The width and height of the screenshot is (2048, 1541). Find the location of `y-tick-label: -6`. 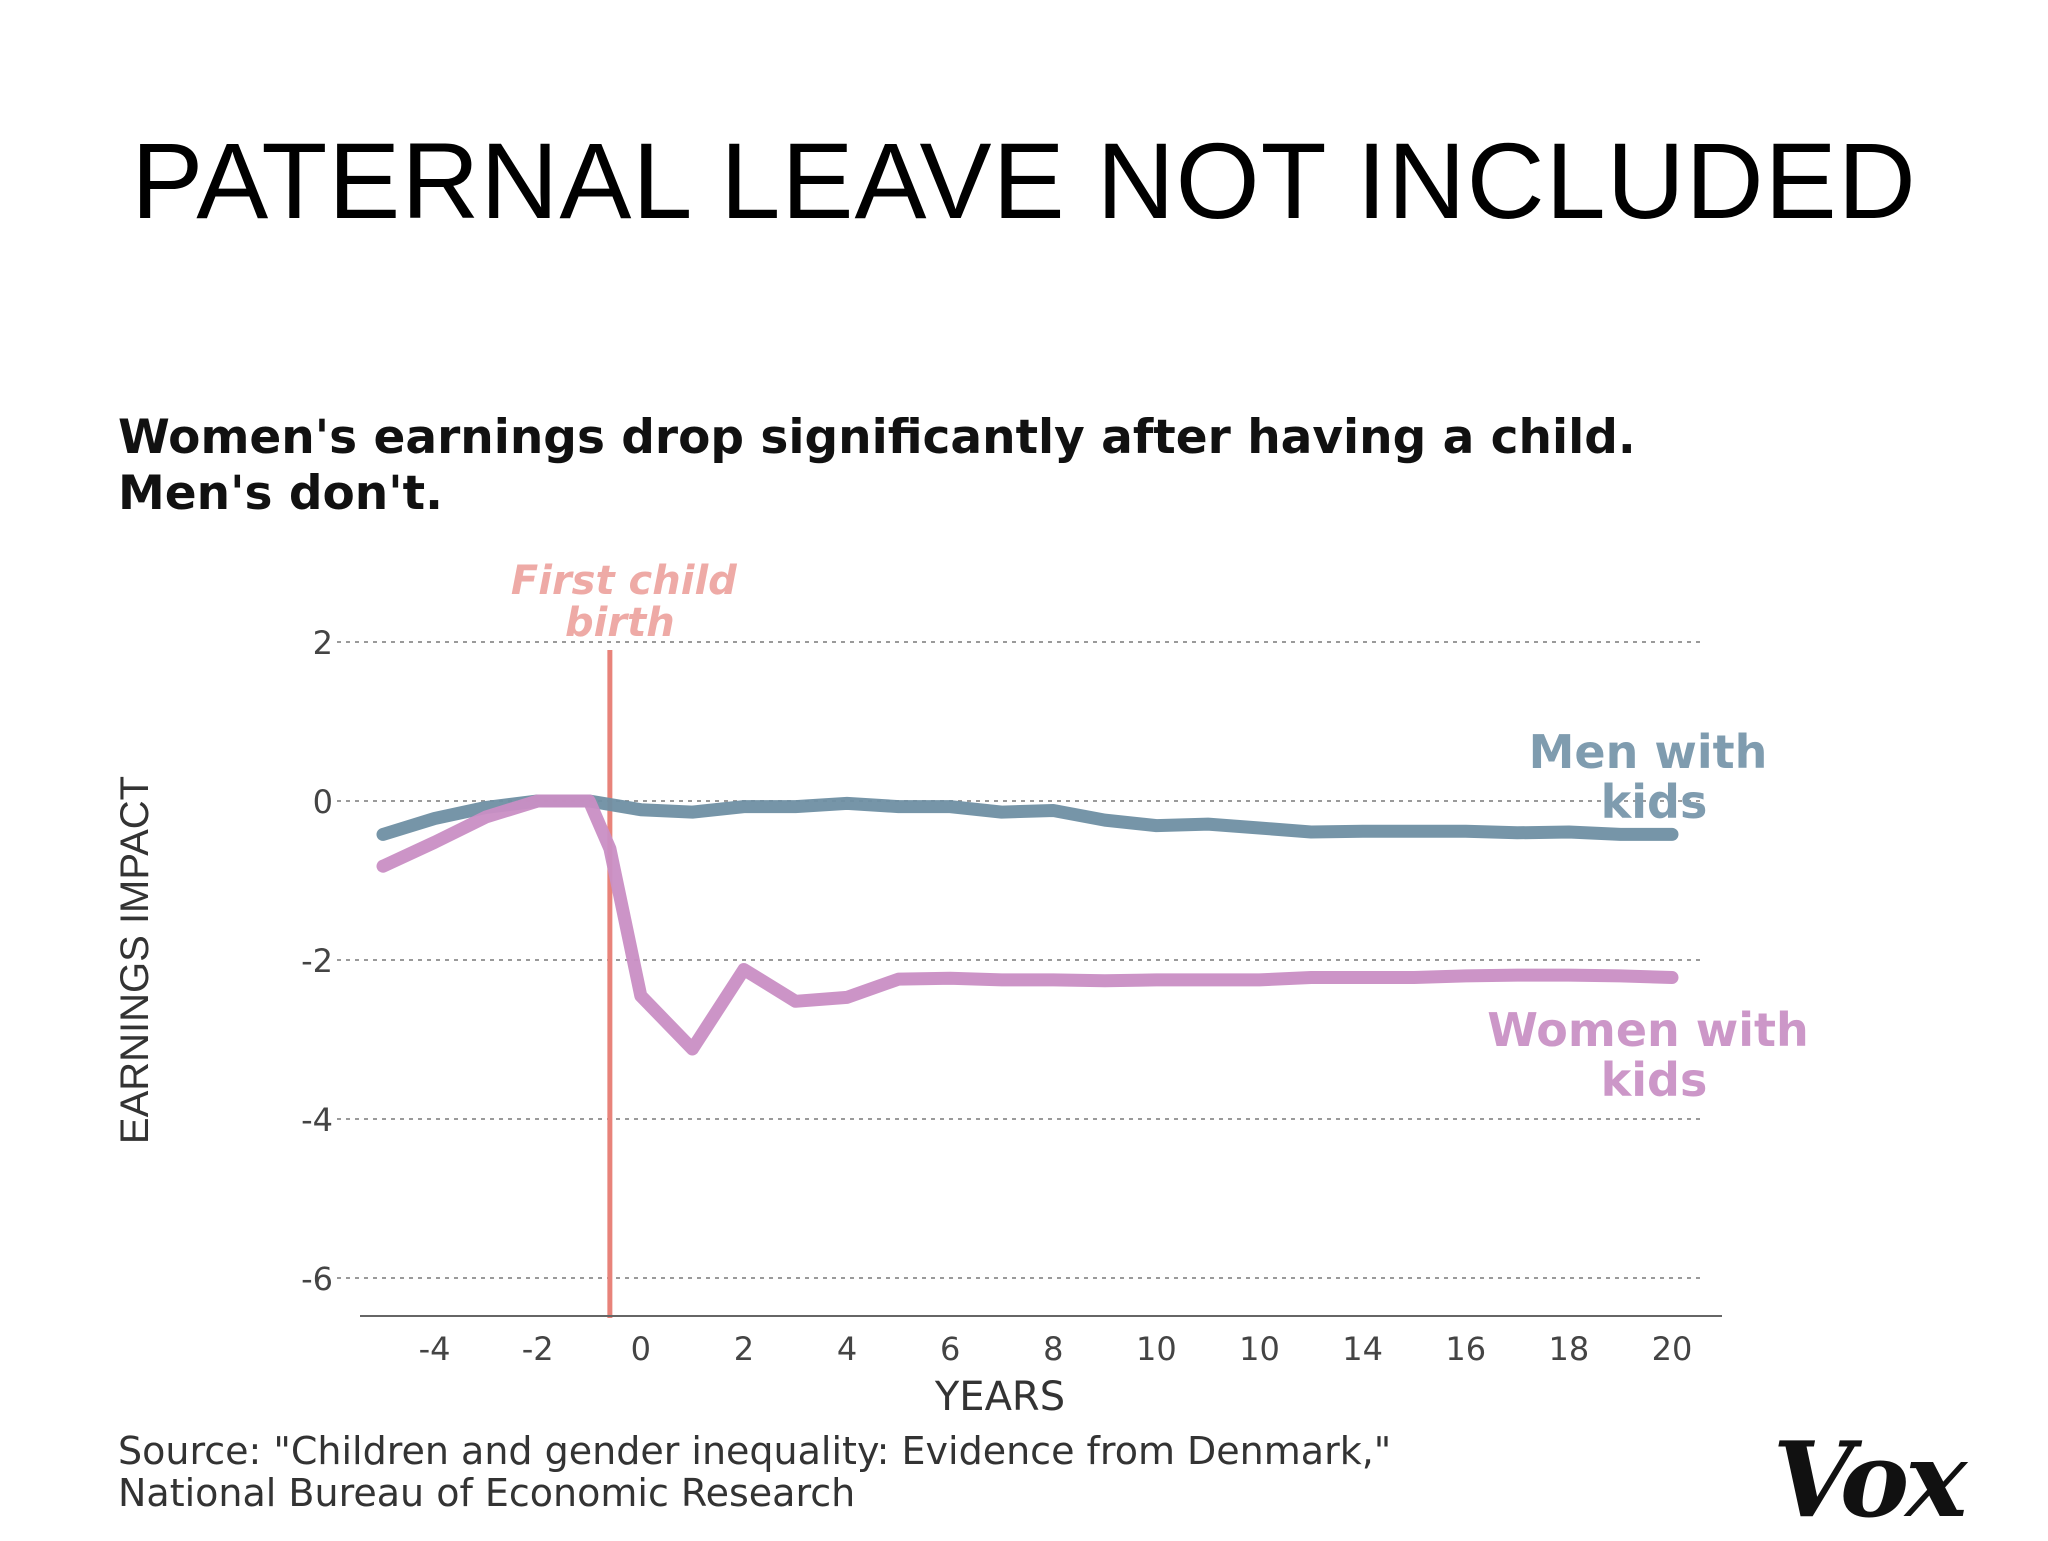

y-tick-label: -6 is located at coordinates (317, 1279).